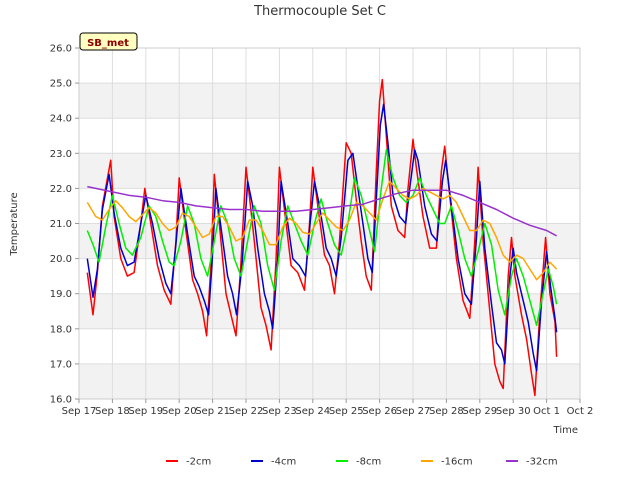  I want to click on x-tick-label: Sep 29, so click(479, 411).